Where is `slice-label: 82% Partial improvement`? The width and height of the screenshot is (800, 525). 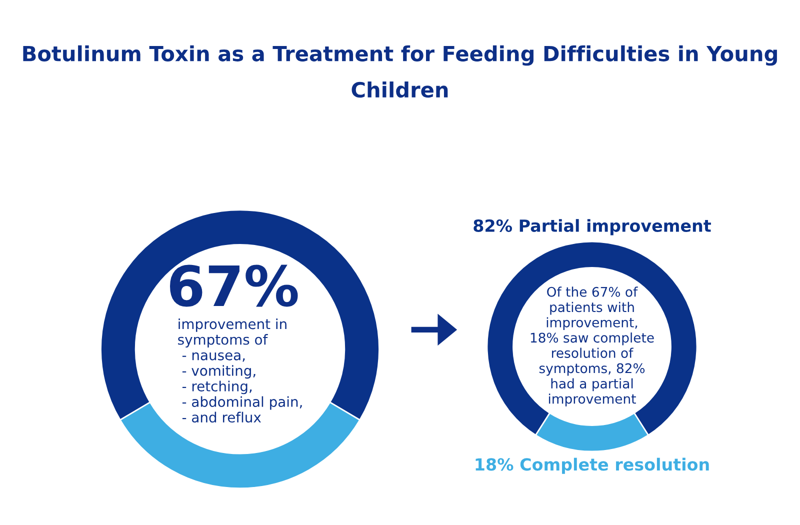 slice-label: 82% Partial improvement is located at coordinates (592, 227).